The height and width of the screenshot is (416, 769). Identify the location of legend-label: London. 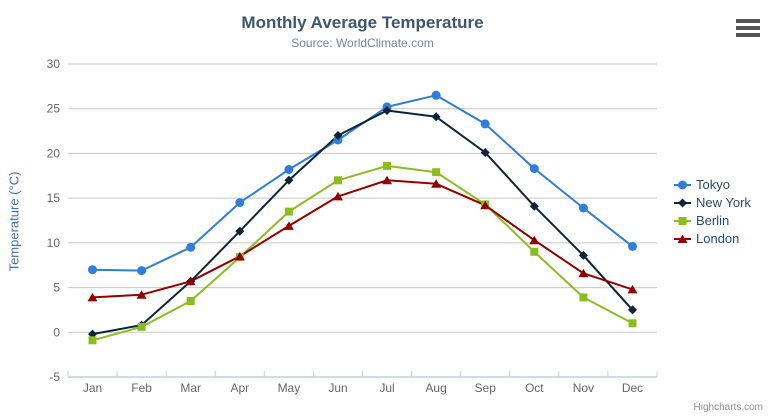
(718, 238).